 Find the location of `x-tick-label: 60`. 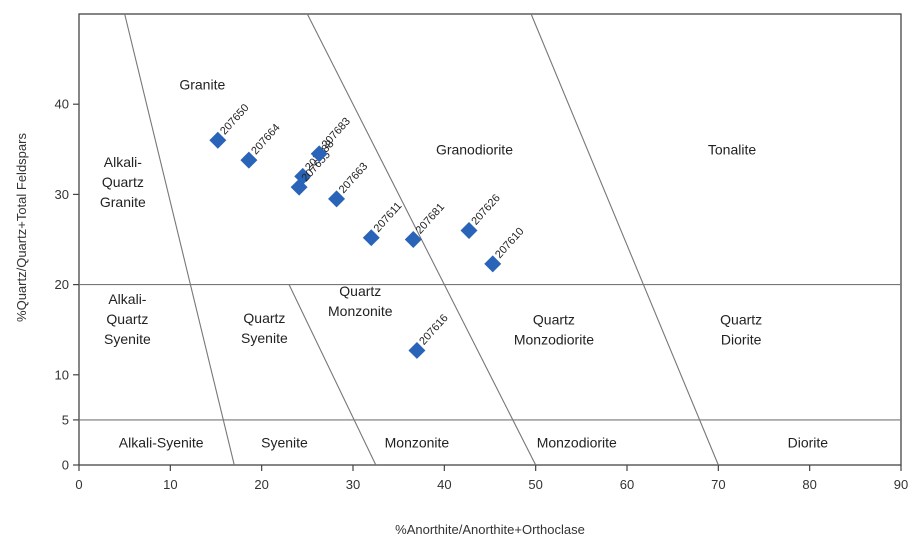

x-tick-label: 60 is located at coordinates (627, 484).